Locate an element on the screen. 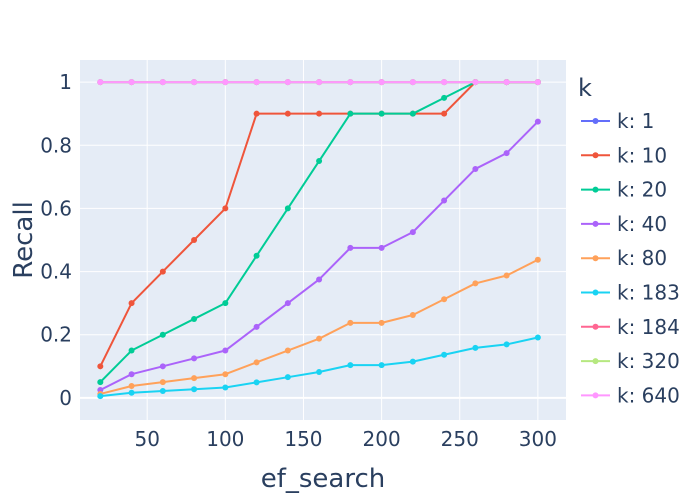 This screenshot has height=500, width=700. legend-item: k: 10 is located at coordinates (624, 155).